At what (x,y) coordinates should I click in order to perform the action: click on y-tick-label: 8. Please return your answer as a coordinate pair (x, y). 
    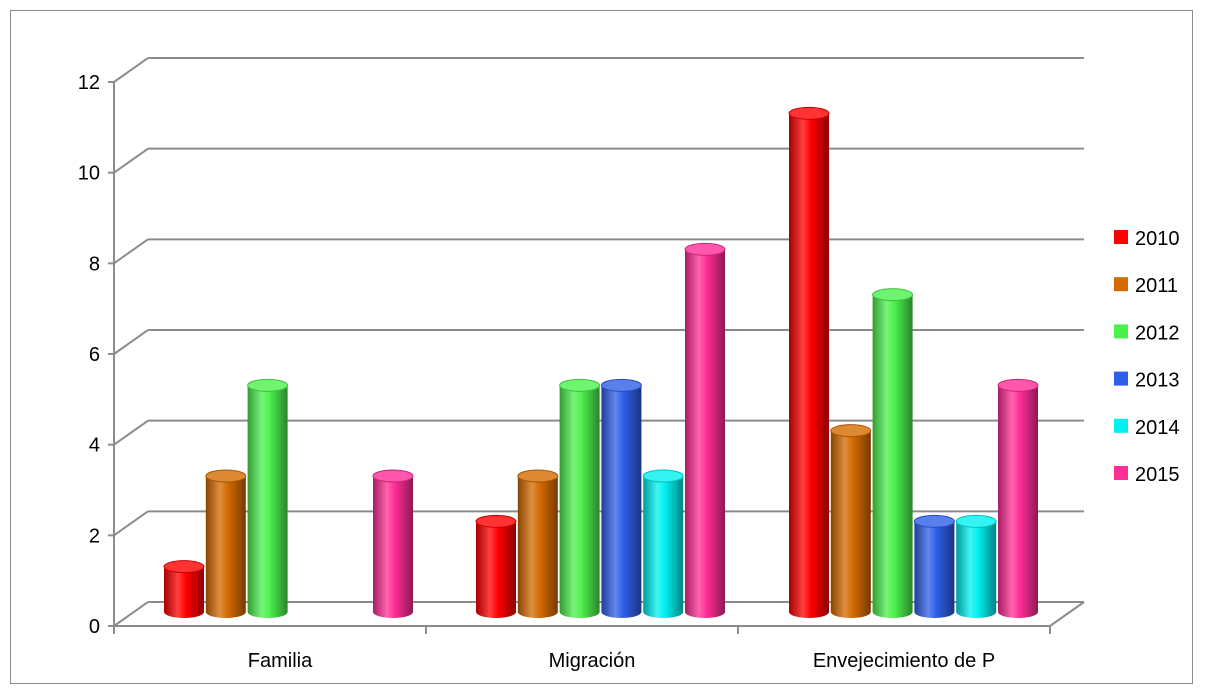
    Looking at the image, I should click on (94, 264).